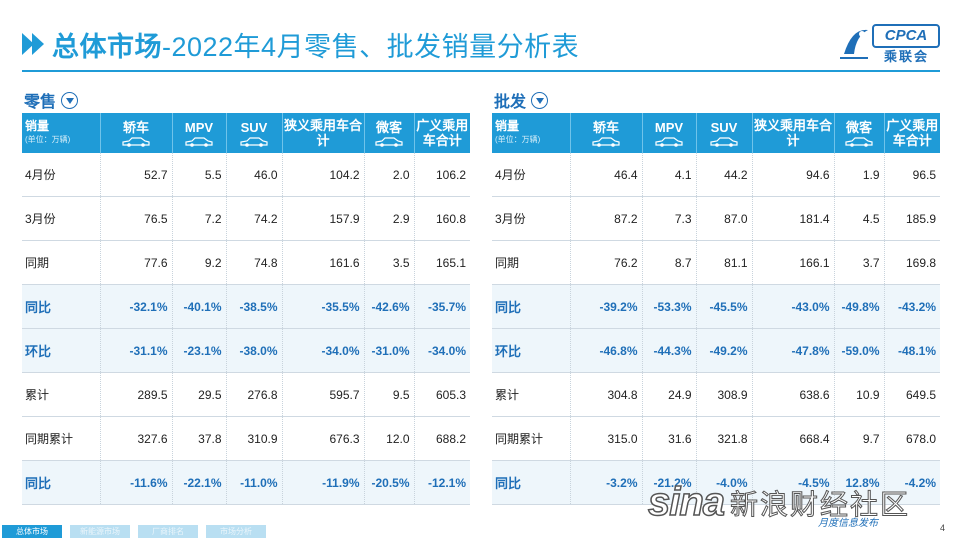  What do you see at coordinates (859, 262) in the screenshot?
I see `table-cell: 3.7` at bounding box center [859, 262].